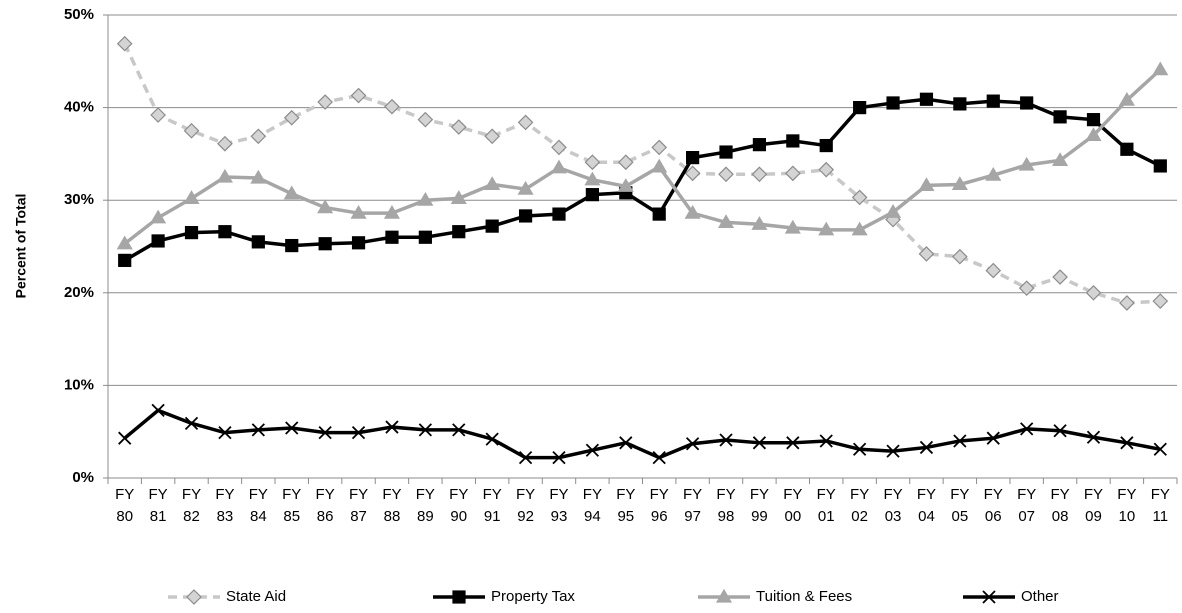 This screenshot has width=1182, height=613. What do you see at coordinates (642, 434) in the screenshot?
I see `series-line` at bounding box center [642, 434].